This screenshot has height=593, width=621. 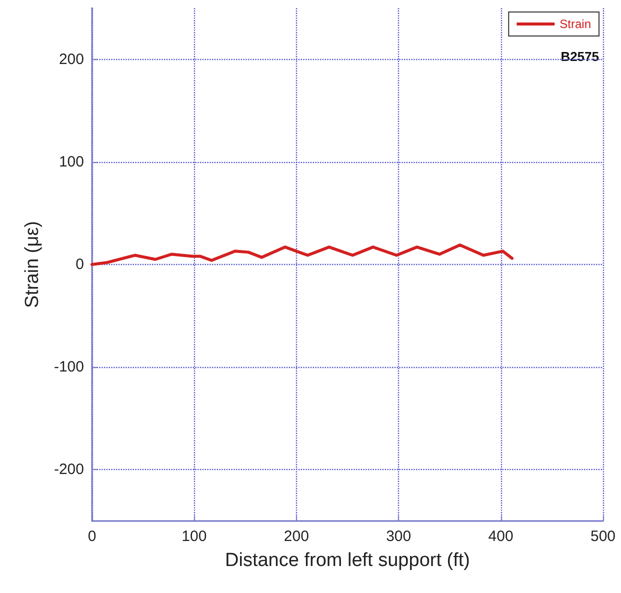 What do you see at coordinates (71, 161) in the screenshot?
I see `y-tick-label: 100` at bounding box center [71, 161].